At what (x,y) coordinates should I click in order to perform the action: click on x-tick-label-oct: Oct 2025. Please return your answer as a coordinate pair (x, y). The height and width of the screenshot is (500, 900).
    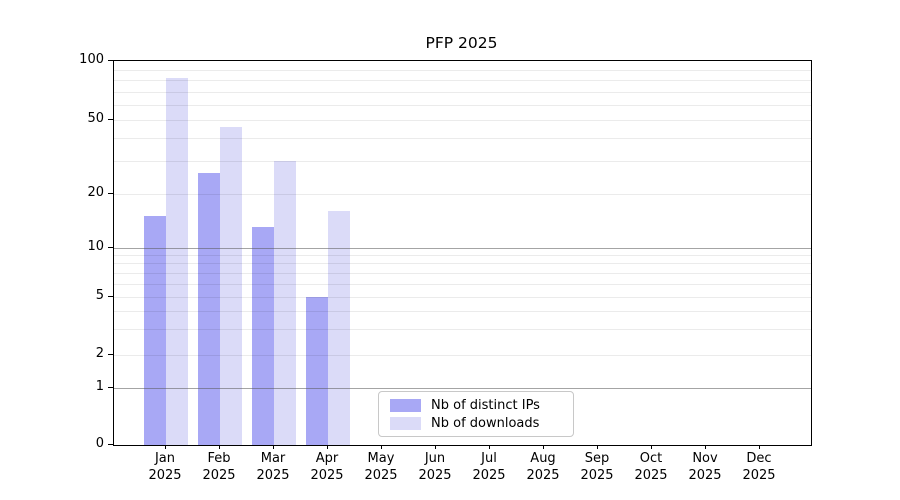
    Looking at the image, I should click on (651, 467).